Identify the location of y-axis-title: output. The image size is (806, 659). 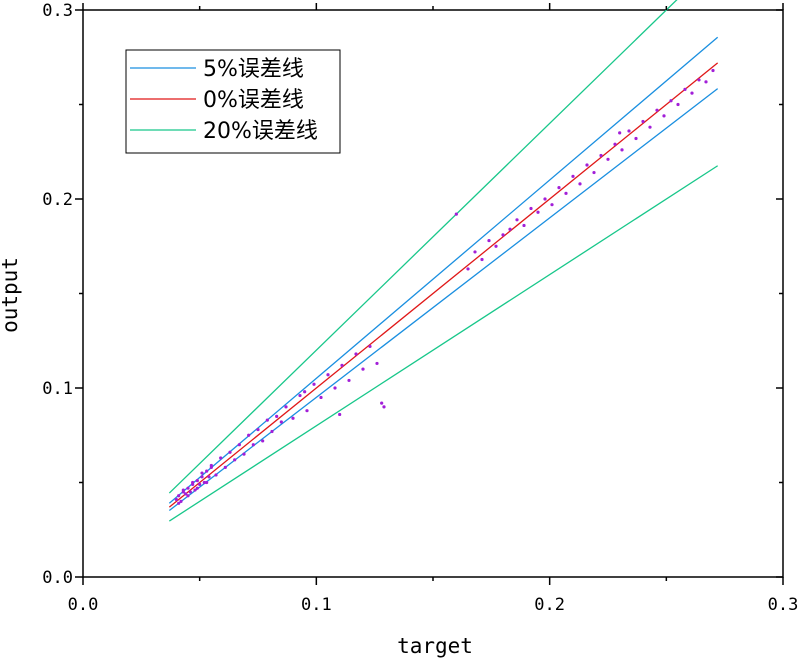
(11, 295).